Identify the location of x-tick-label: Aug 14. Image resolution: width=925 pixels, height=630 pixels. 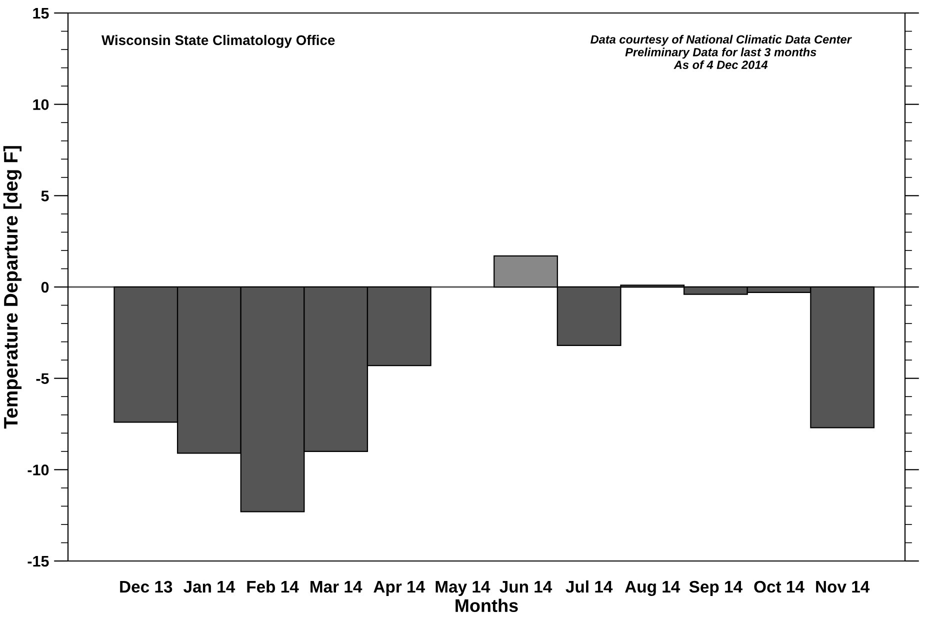
(652, 588).